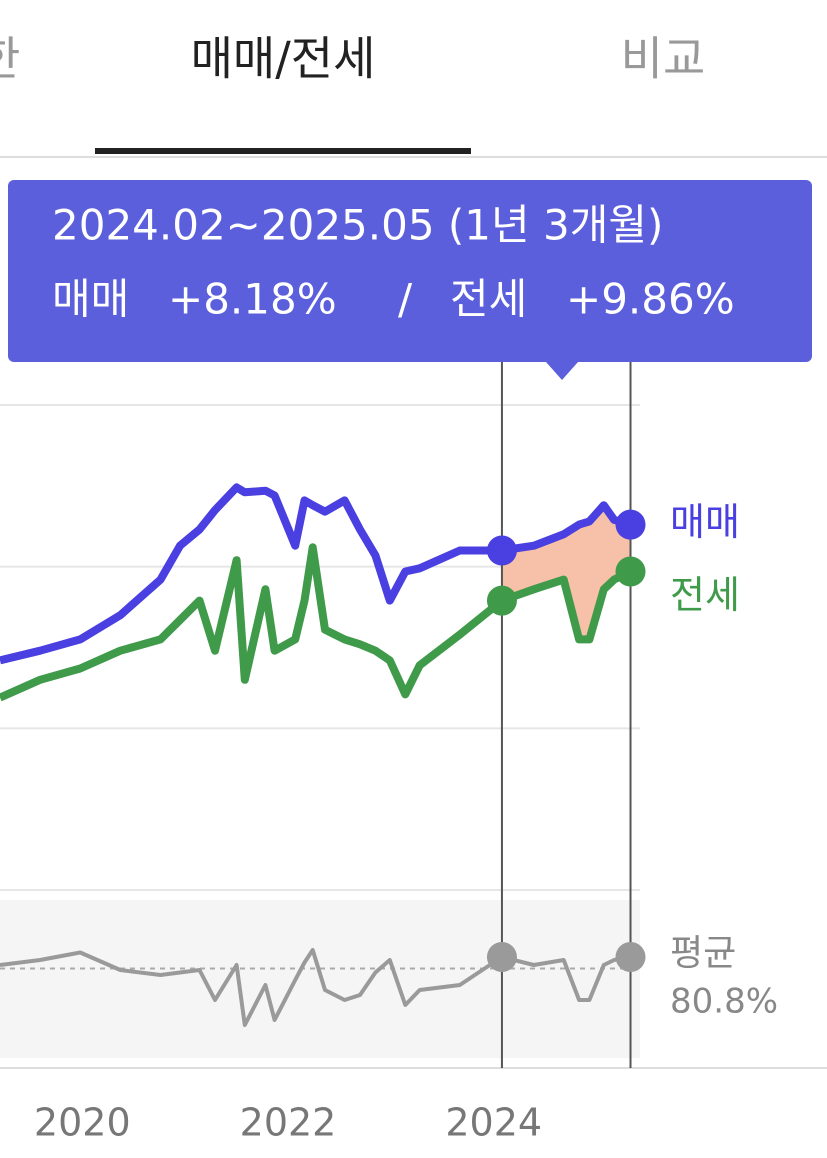  Describe the element at coordinates (650, 299) in the screenshot. I see `tooltip-value: +9.86%` at that location.